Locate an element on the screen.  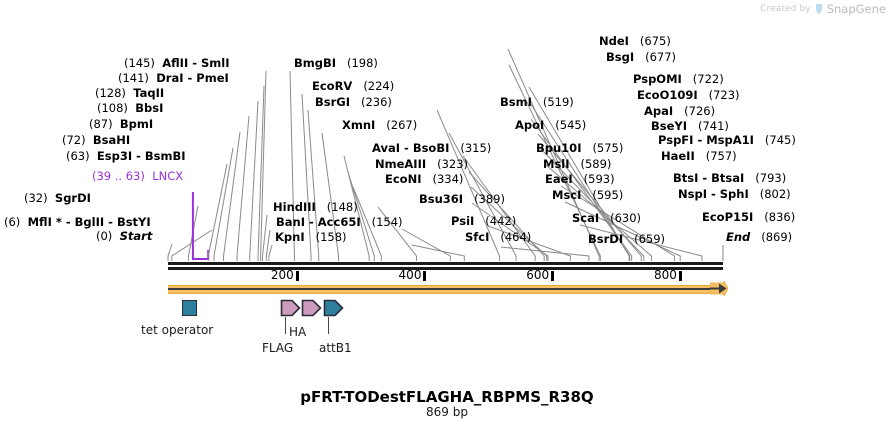
restriction-site-label: XmnI (267) is located at coordinates (379, 125).